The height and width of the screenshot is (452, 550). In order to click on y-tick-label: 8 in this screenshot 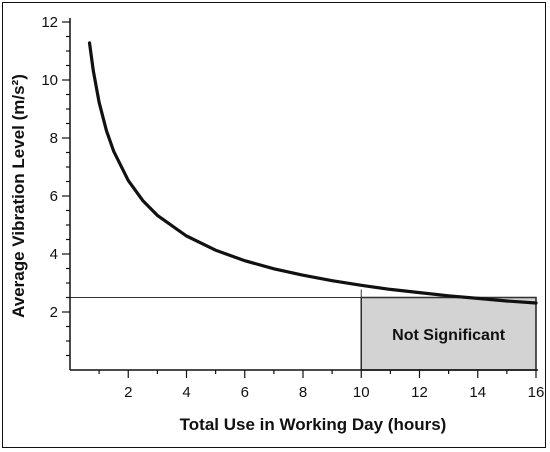, I will do `click(54, 138)`.